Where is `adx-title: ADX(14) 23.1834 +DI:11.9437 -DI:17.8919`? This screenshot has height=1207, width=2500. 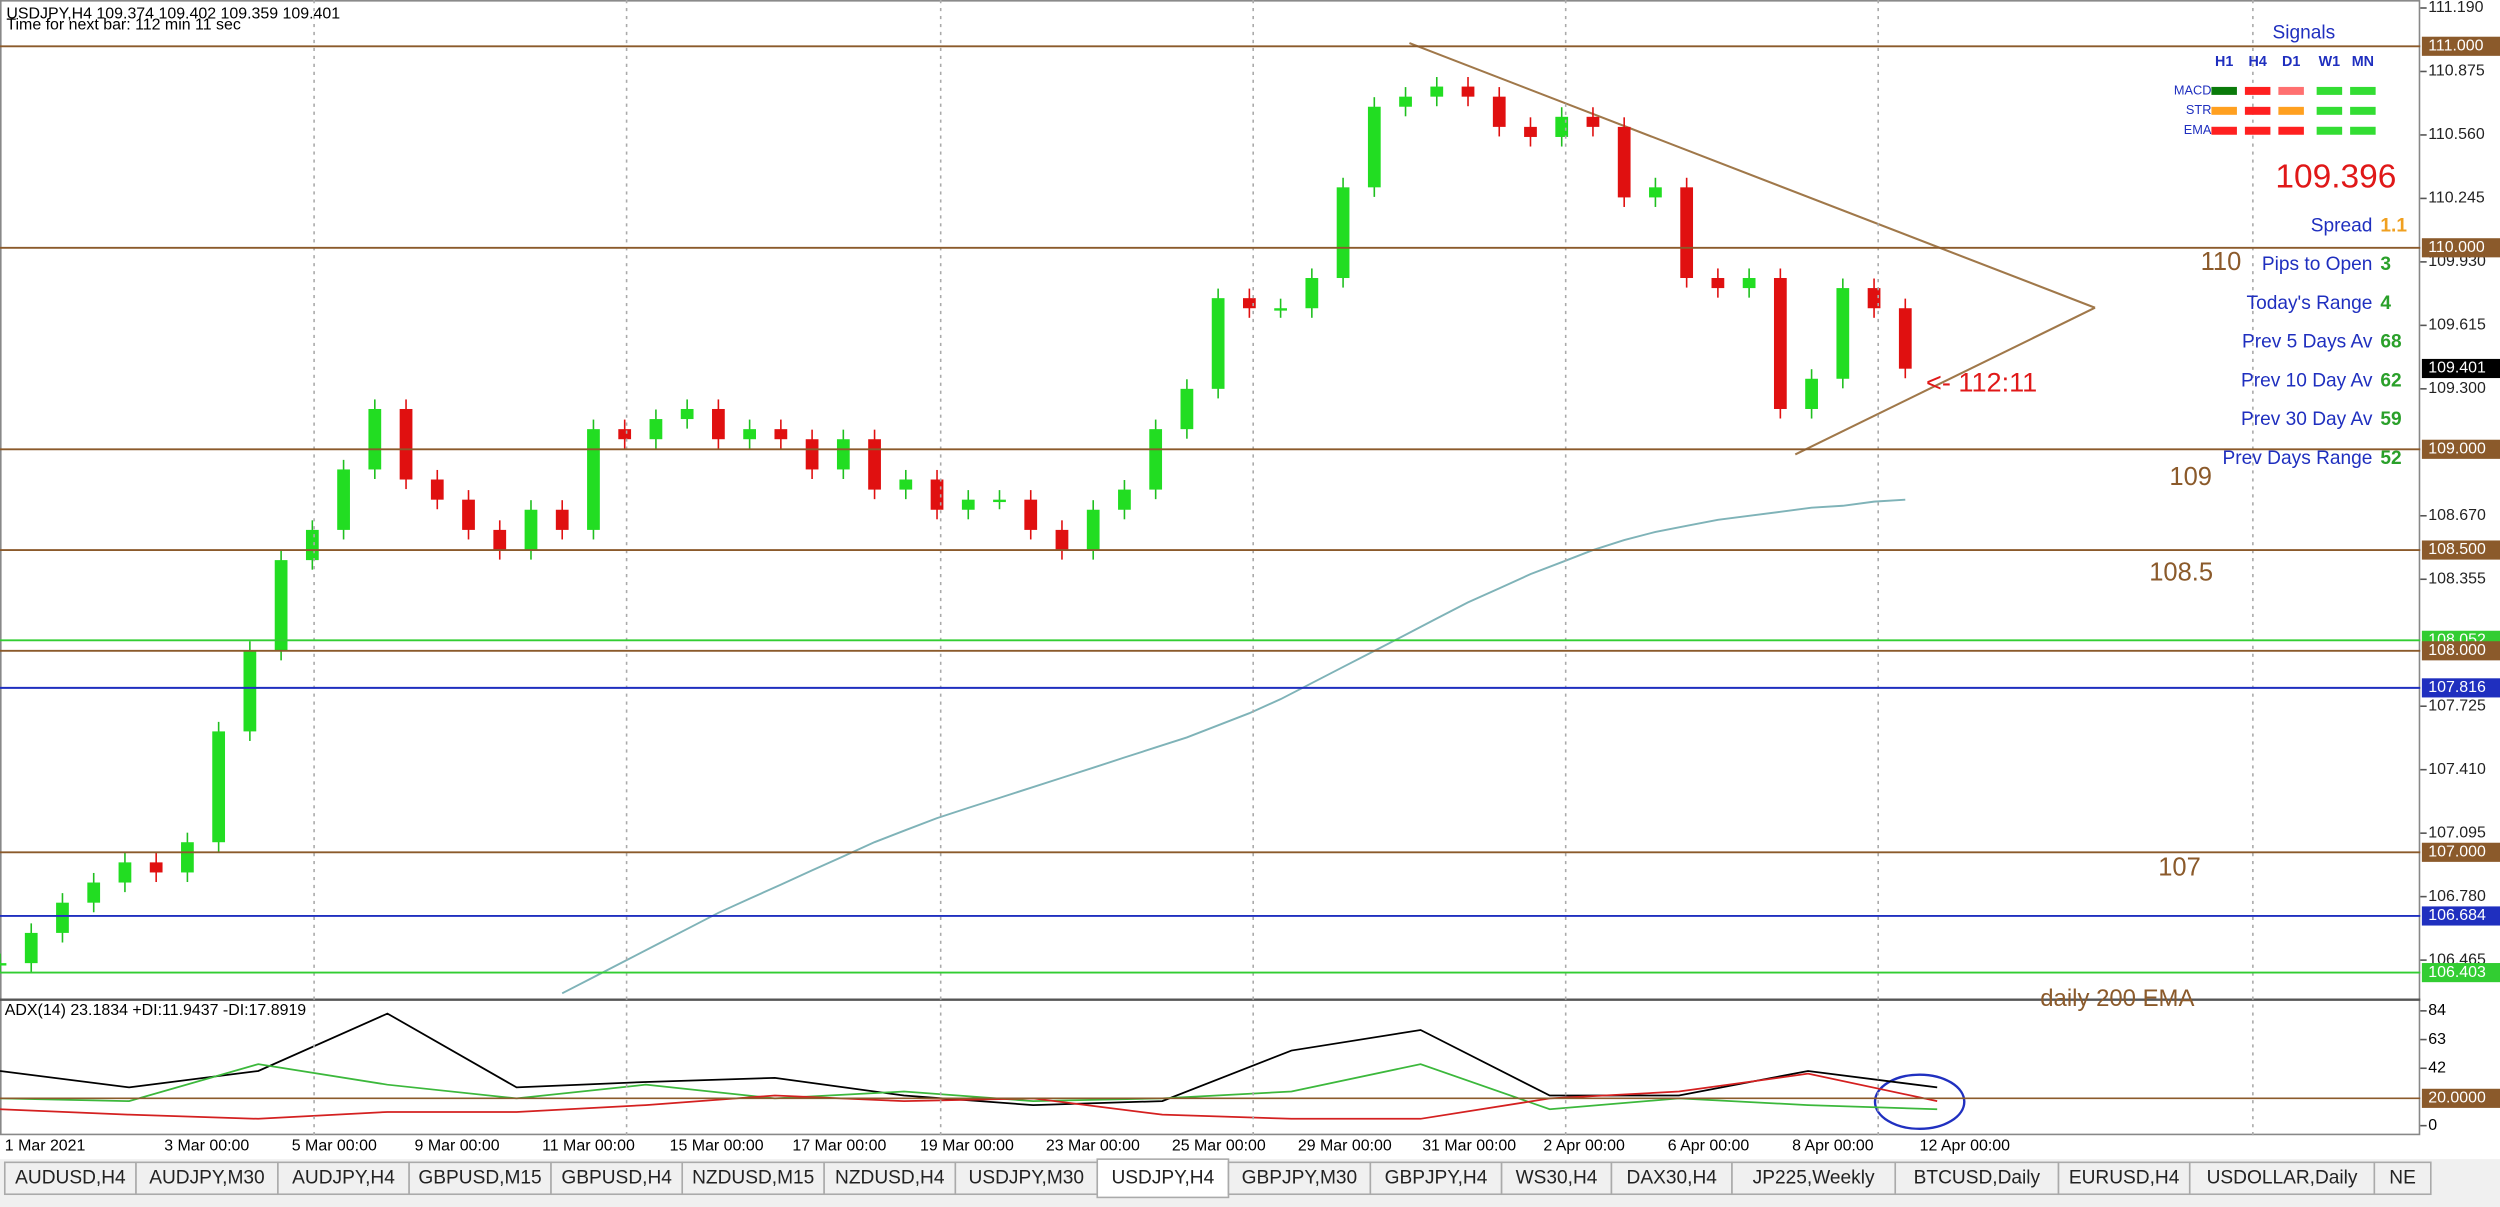
adx-title: ADX(14) 23.1834 +DI:11.9437 -DI:17.8919 is located at coordinates (156, 1010).